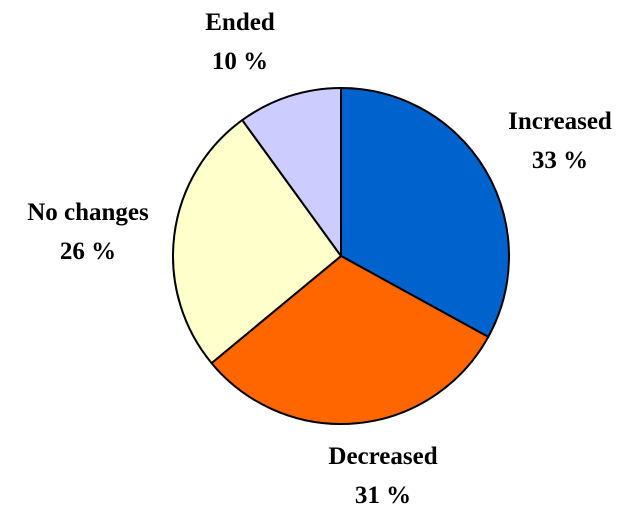 The image size is (631, 512). What do you see at coordinates (383, 495) in the screenshot?
I see `slice-value-decreased: 31 %` at bounding box center [383, 495].